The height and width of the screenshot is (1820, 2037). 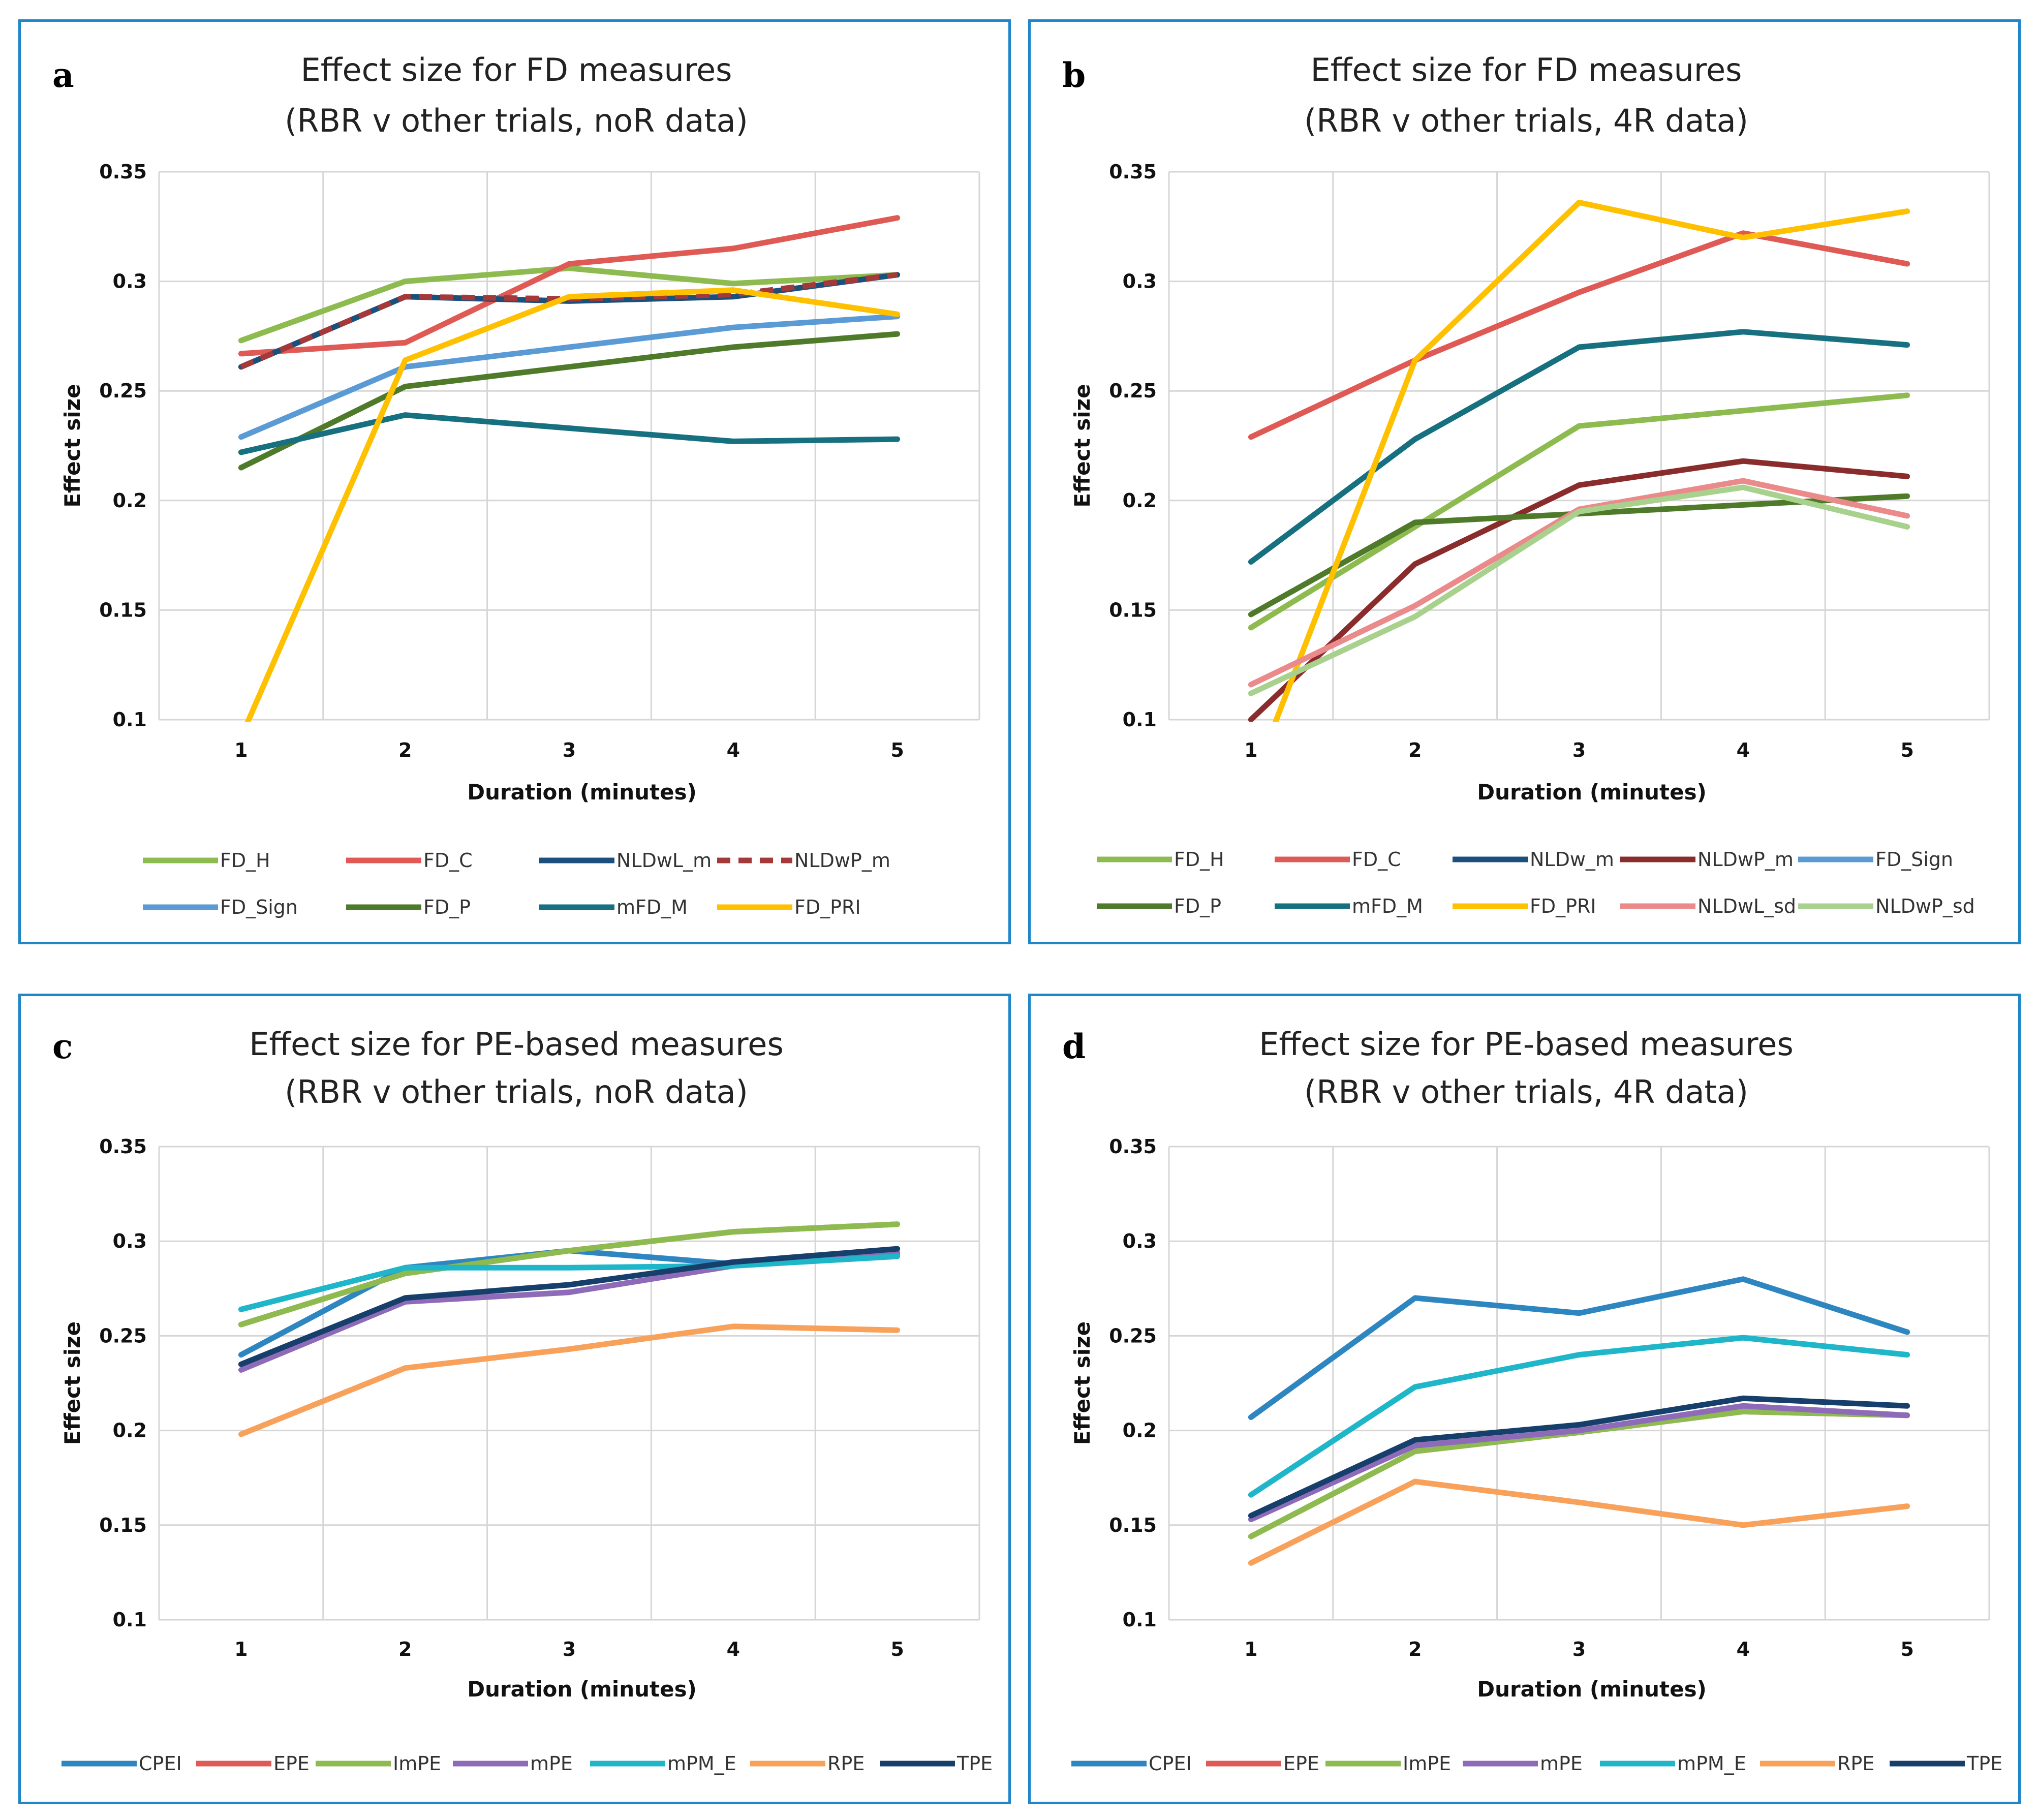 What do you see at coordinates (1579, 447) in the screenshot?
I see `series-line-mfd-m` at bounding box center [1579, 447].